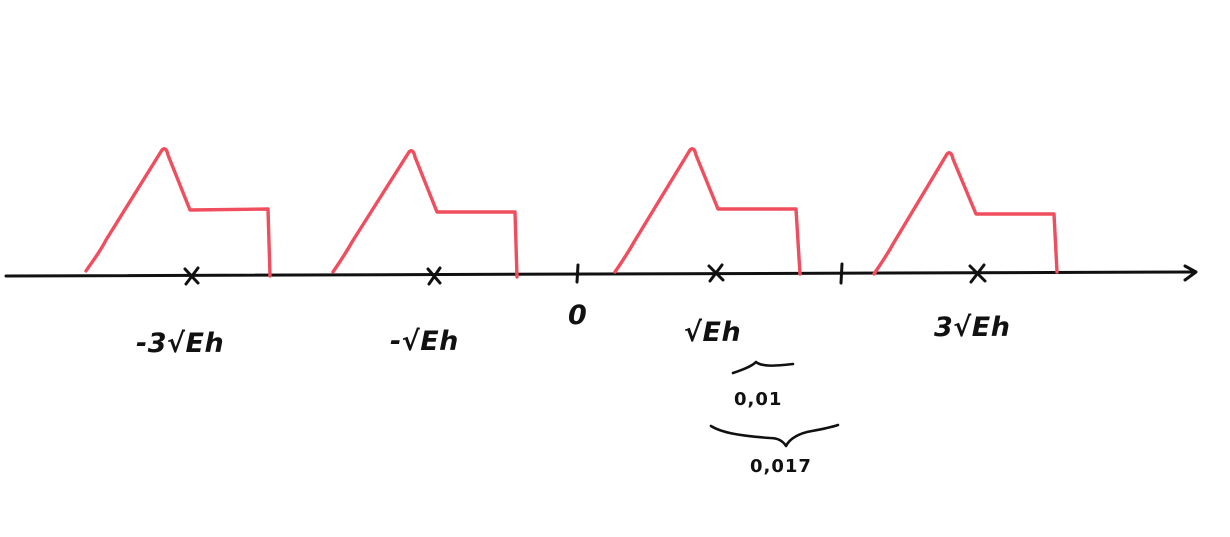  What do you see at coordinates (712, 332) in the screenshot?
I see `label-sqrt-eh: √Eh` at bounding box center [712, 332].